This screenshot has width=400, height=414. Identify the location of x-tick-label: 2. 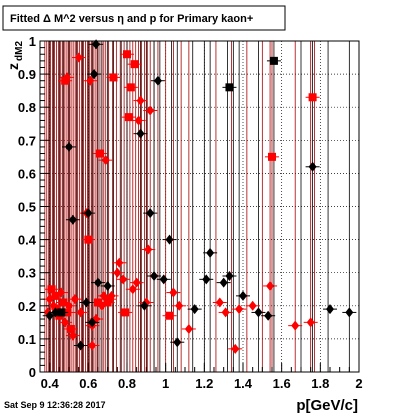
(358, 383).